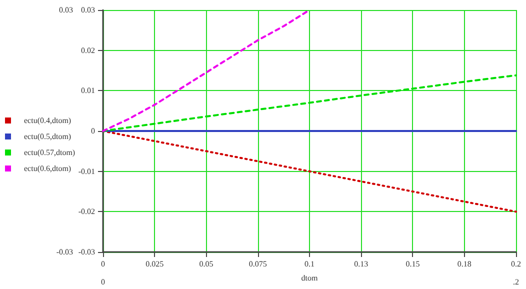 The height and width of the screenshot is (289, 526). What do you see at coordinates (88, 91) in the screenshot?
I see `y-tick-label: 0.01` at bounding box center [88, 91].